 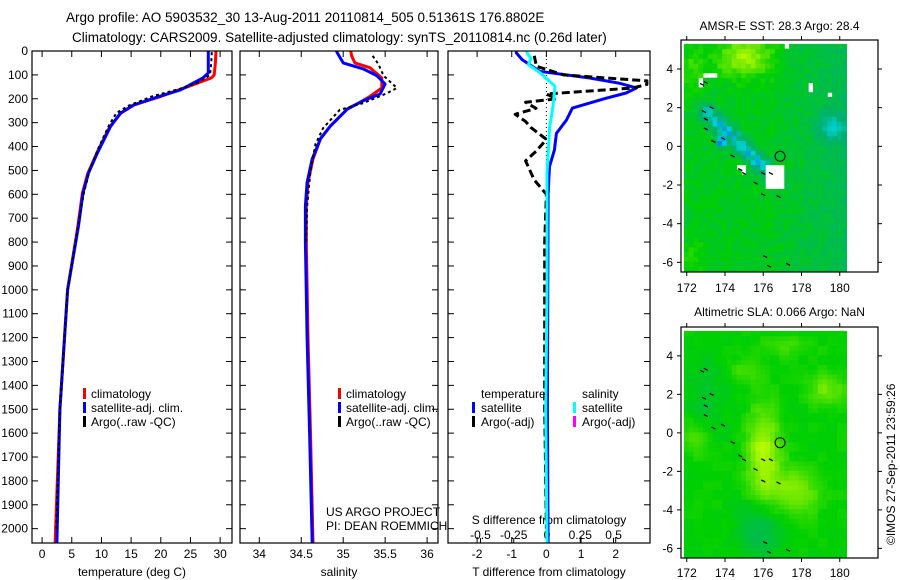 What do you see at coordinates (669, 433) in the screenshot?
I see `y-tick-label: 0` at bounding box center [669, 433].